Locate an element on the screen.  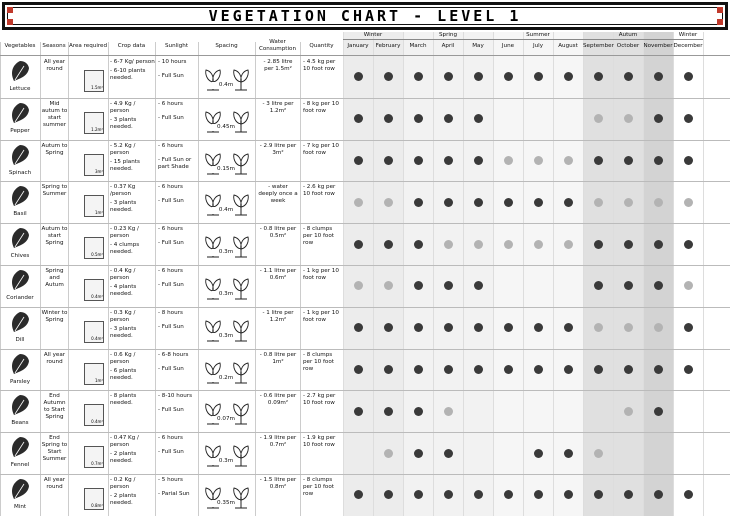
crop-line: - 0.47 Kg / person is located at coordinates (124, 442).